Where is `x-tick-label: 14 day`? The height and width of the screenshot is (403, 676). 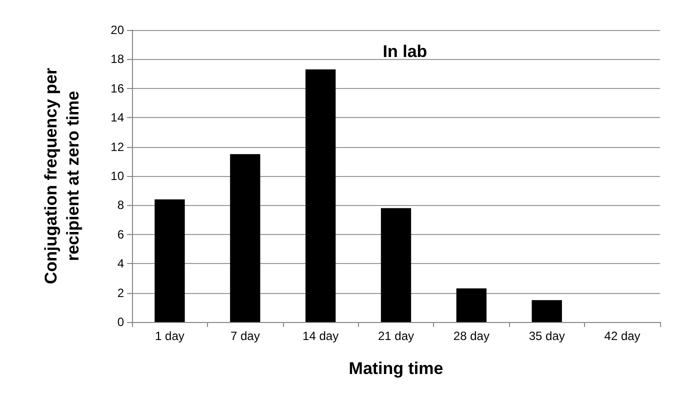
x-tick-label: 14 day is located at coordinates (320, 336).